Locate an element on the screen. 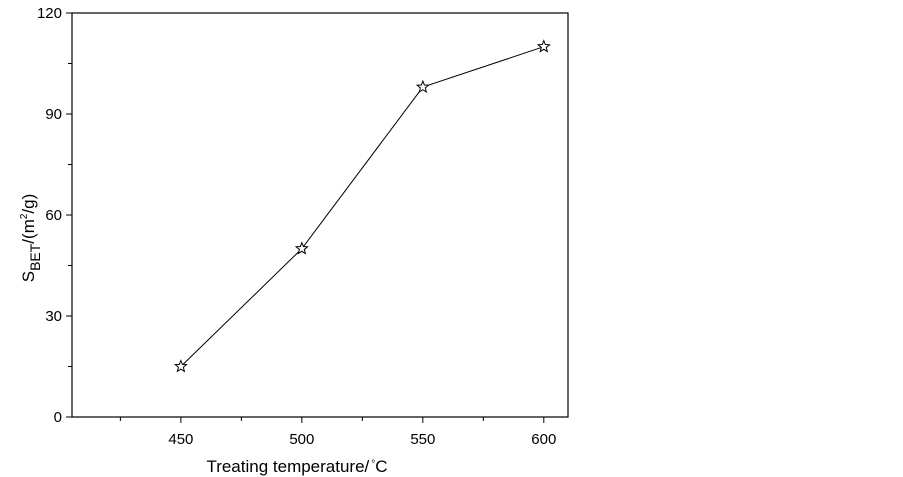  y-tick-label: 90 is located at coordinates (53, 114).